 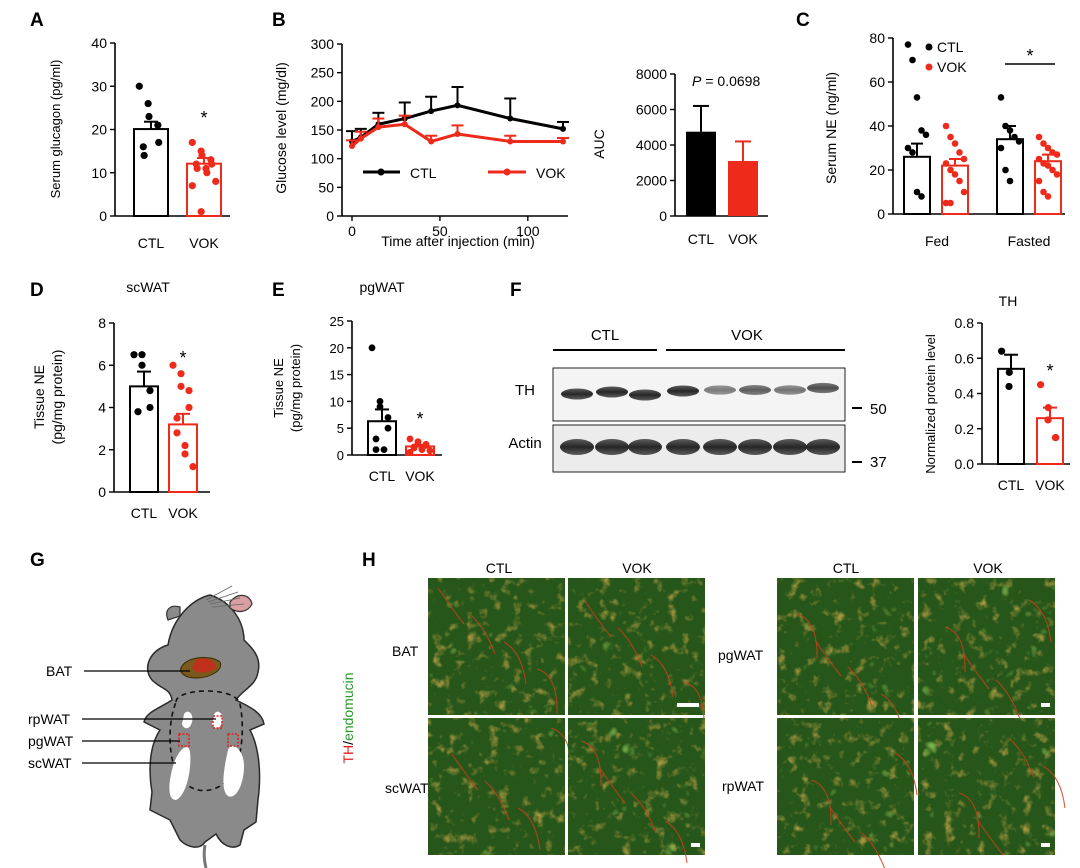 What do you see at coordinates (382, 476) in the screenshot?
I see `e-xtick-ctl: CTL` at bounding box center [382, 476].